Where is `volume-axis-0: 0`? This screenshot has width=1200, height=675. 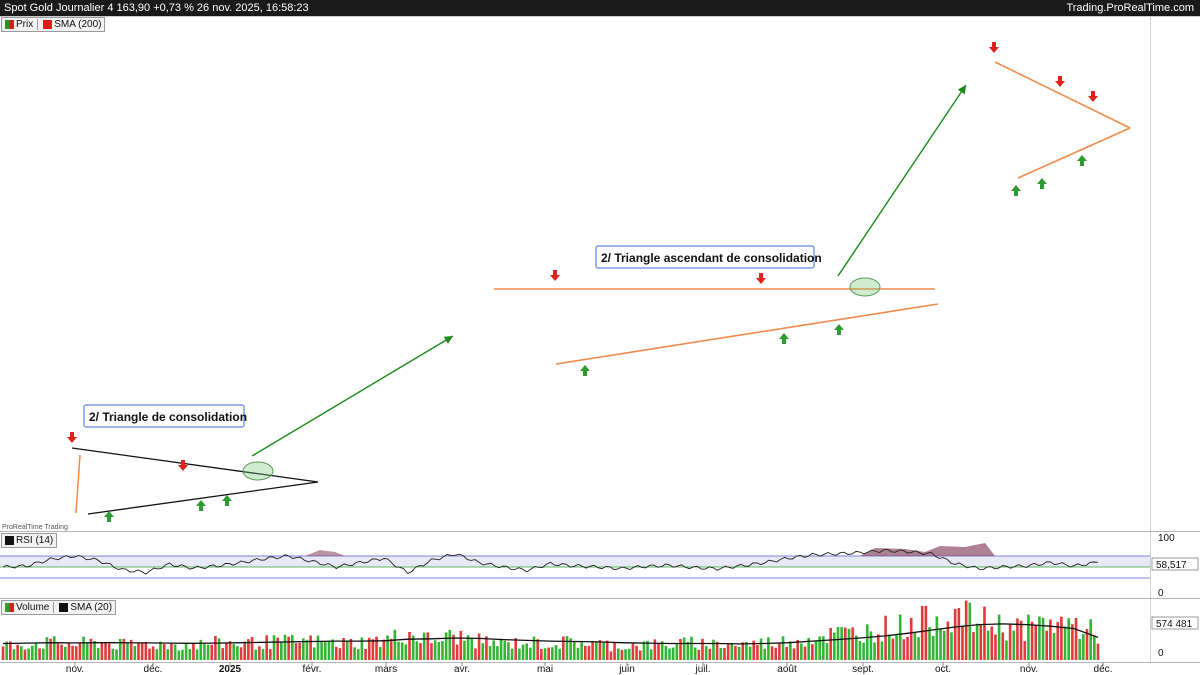 volume-axis-0: 0 is located at coordinates (1161, 653).